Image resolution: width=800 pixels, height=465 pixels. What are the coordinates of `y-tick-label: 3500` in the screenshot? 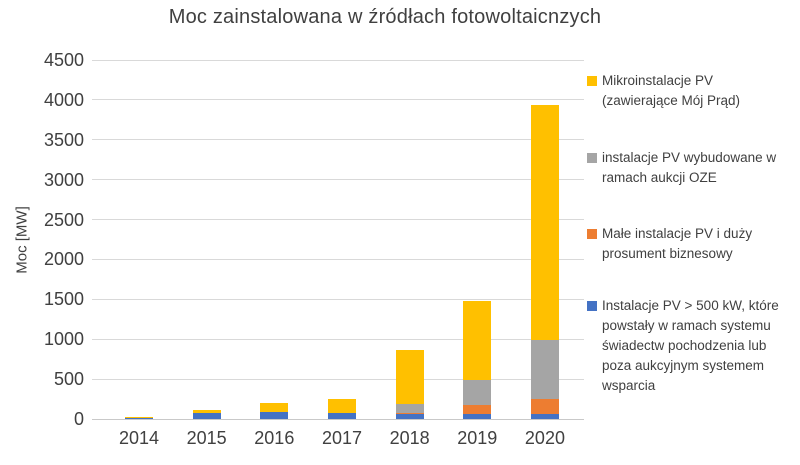 It's located at (63, 139).